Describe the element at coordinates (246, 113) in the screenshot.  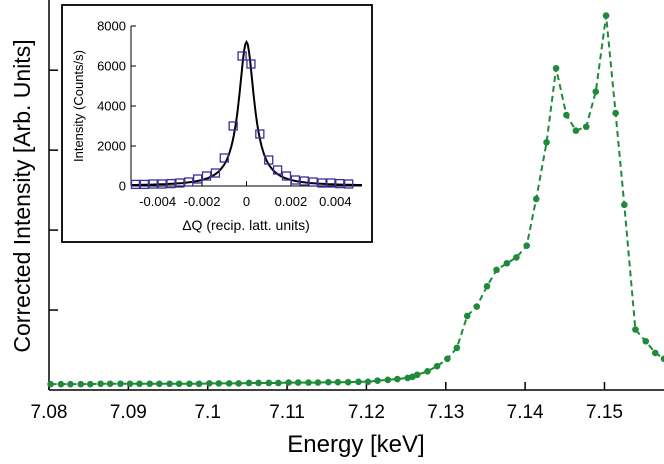
I see `inset-fit-curve` at that location.